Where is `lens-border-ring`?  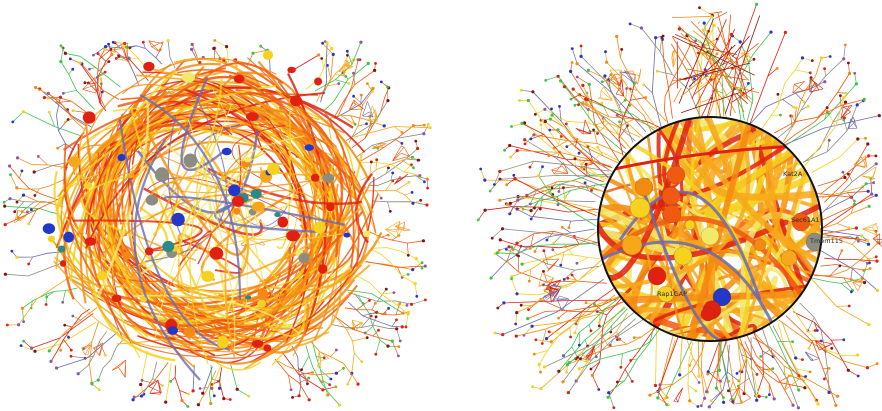
lens-border-ring is located at coordinates (710, 229).